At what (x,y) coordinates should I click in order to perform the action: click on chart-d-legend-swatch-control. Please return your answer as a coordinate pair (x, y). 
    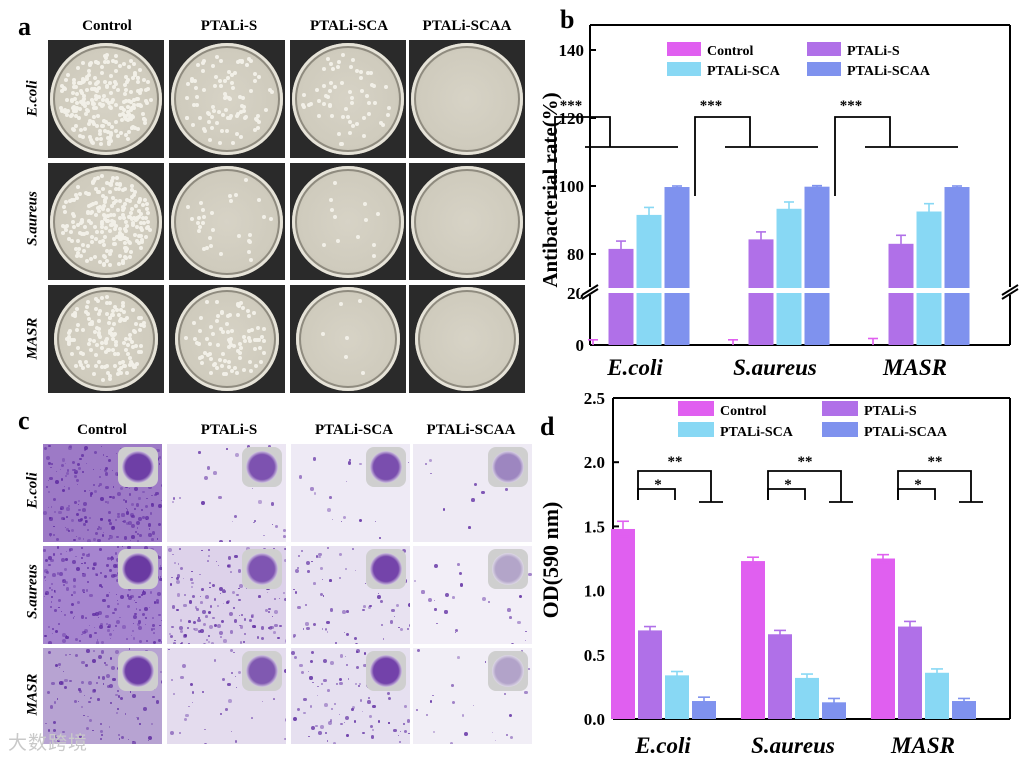
    Looking at the image, I should click on (696, 408).